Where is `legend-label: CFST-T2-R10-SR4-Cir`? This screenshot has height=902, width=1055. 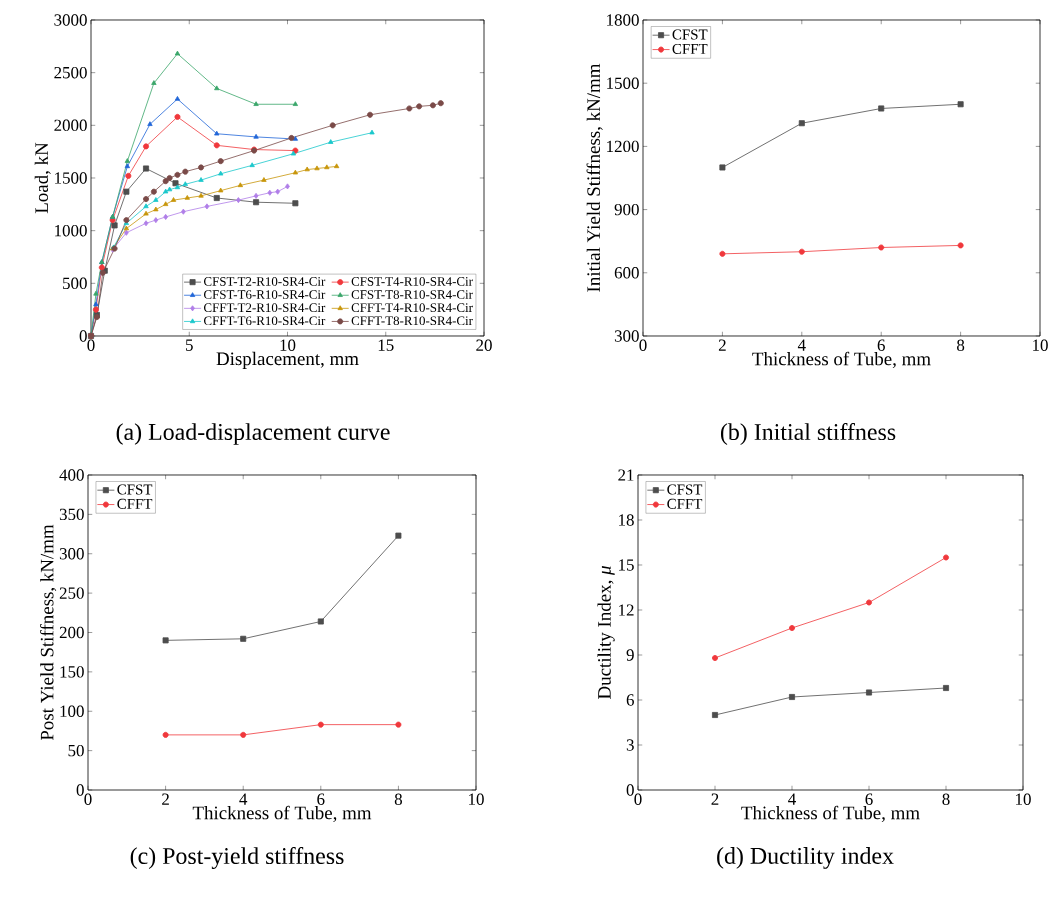 legend-label: CFST-T2-R10-SR4-Cir is located at coordinates (264, 281).